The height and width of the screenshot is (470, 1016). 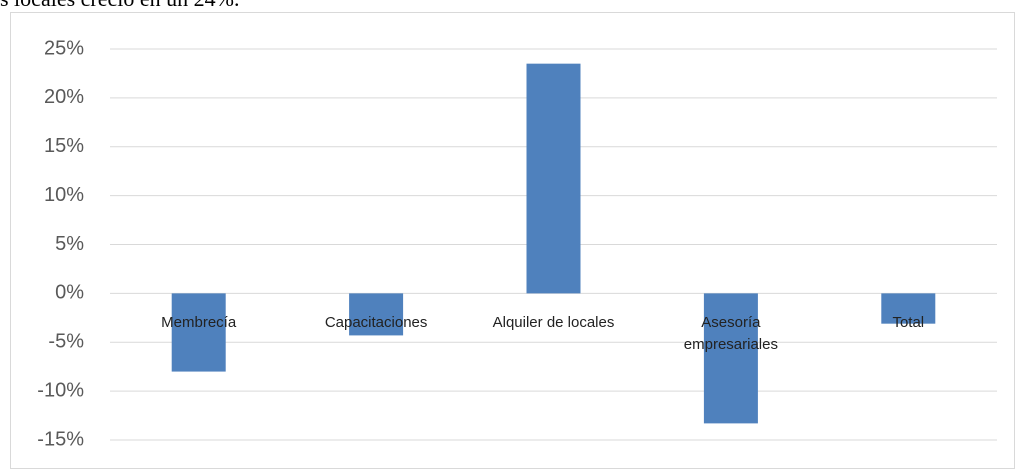 What do you see at coordinates (119, 6) in the screenshot?
I see `header-text: s locales creció en un 24%.` at bounding box center [119, 6].